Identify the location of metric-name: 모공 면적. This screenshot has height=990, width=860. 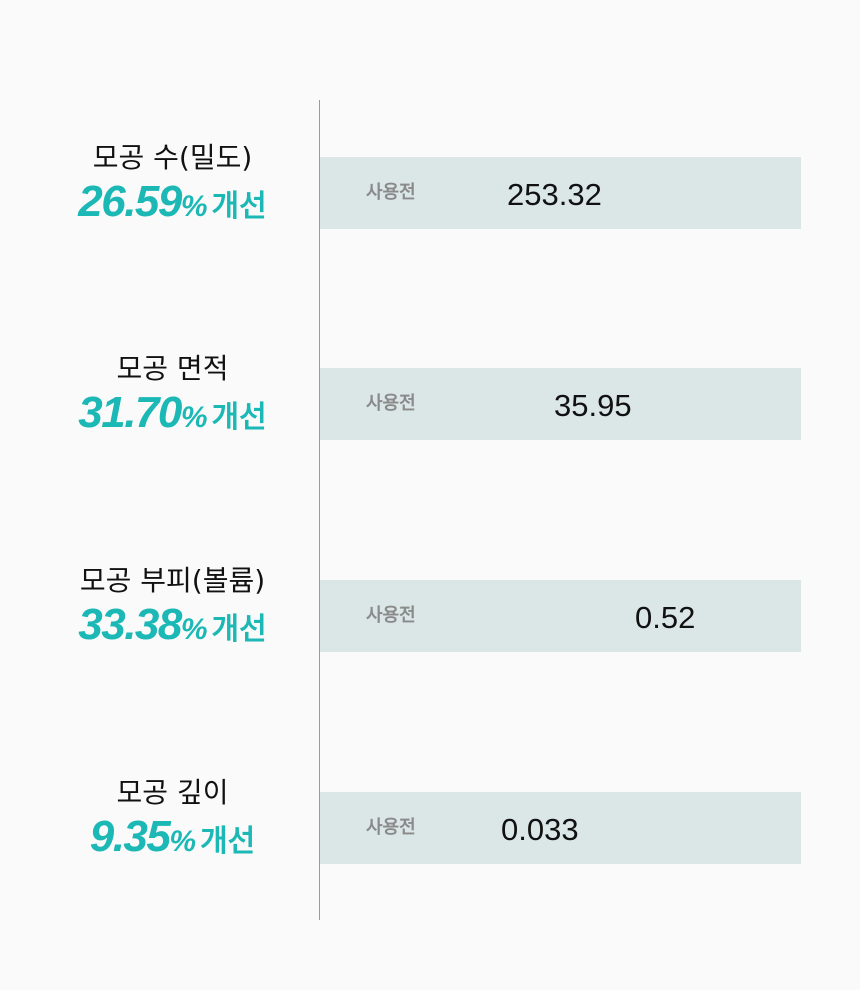
(172, 368).